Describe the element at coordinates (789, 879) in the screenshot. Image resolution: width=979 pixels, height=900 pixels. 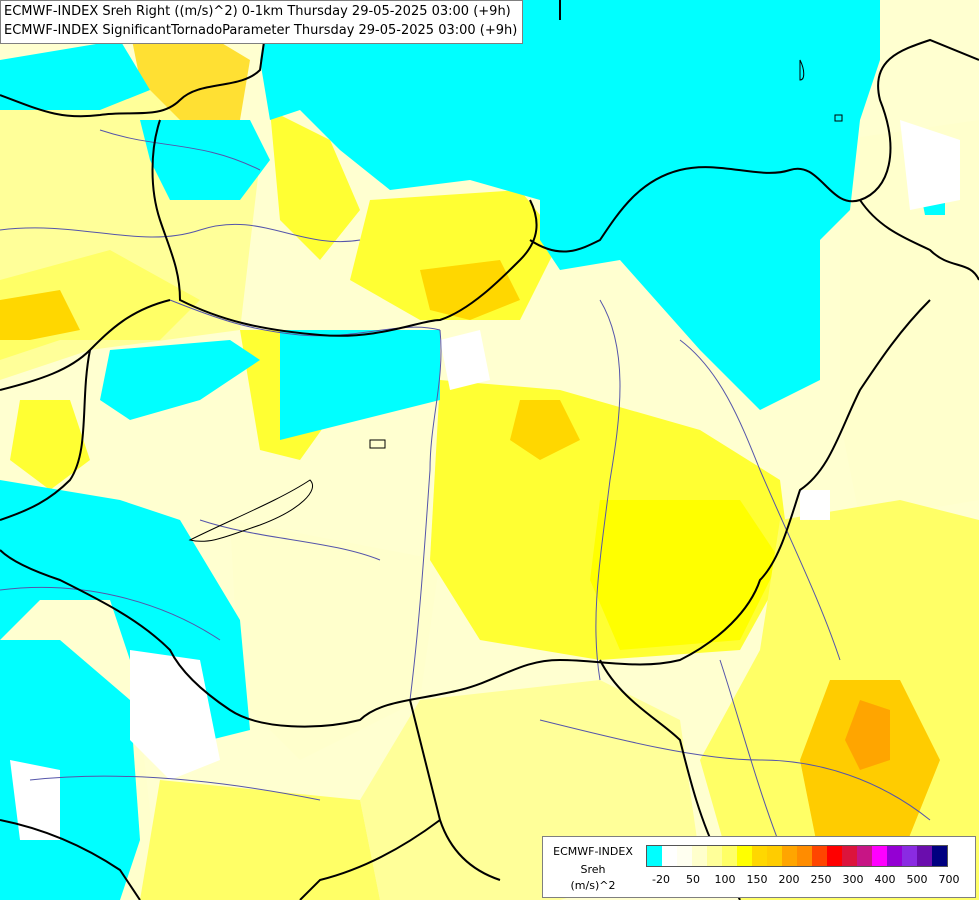
I see `legend-tick-label: 200` at that location.